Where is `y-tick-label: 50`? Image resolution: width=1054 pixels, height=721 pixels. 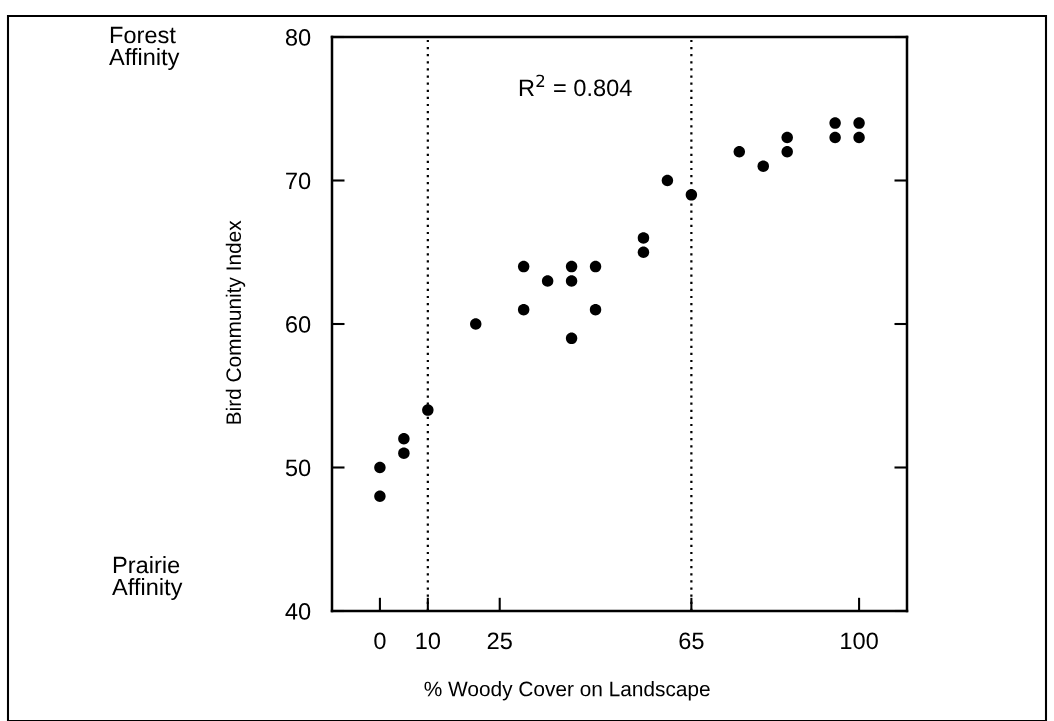 y-tick-label: 50 is located at coordinates (298, 468).